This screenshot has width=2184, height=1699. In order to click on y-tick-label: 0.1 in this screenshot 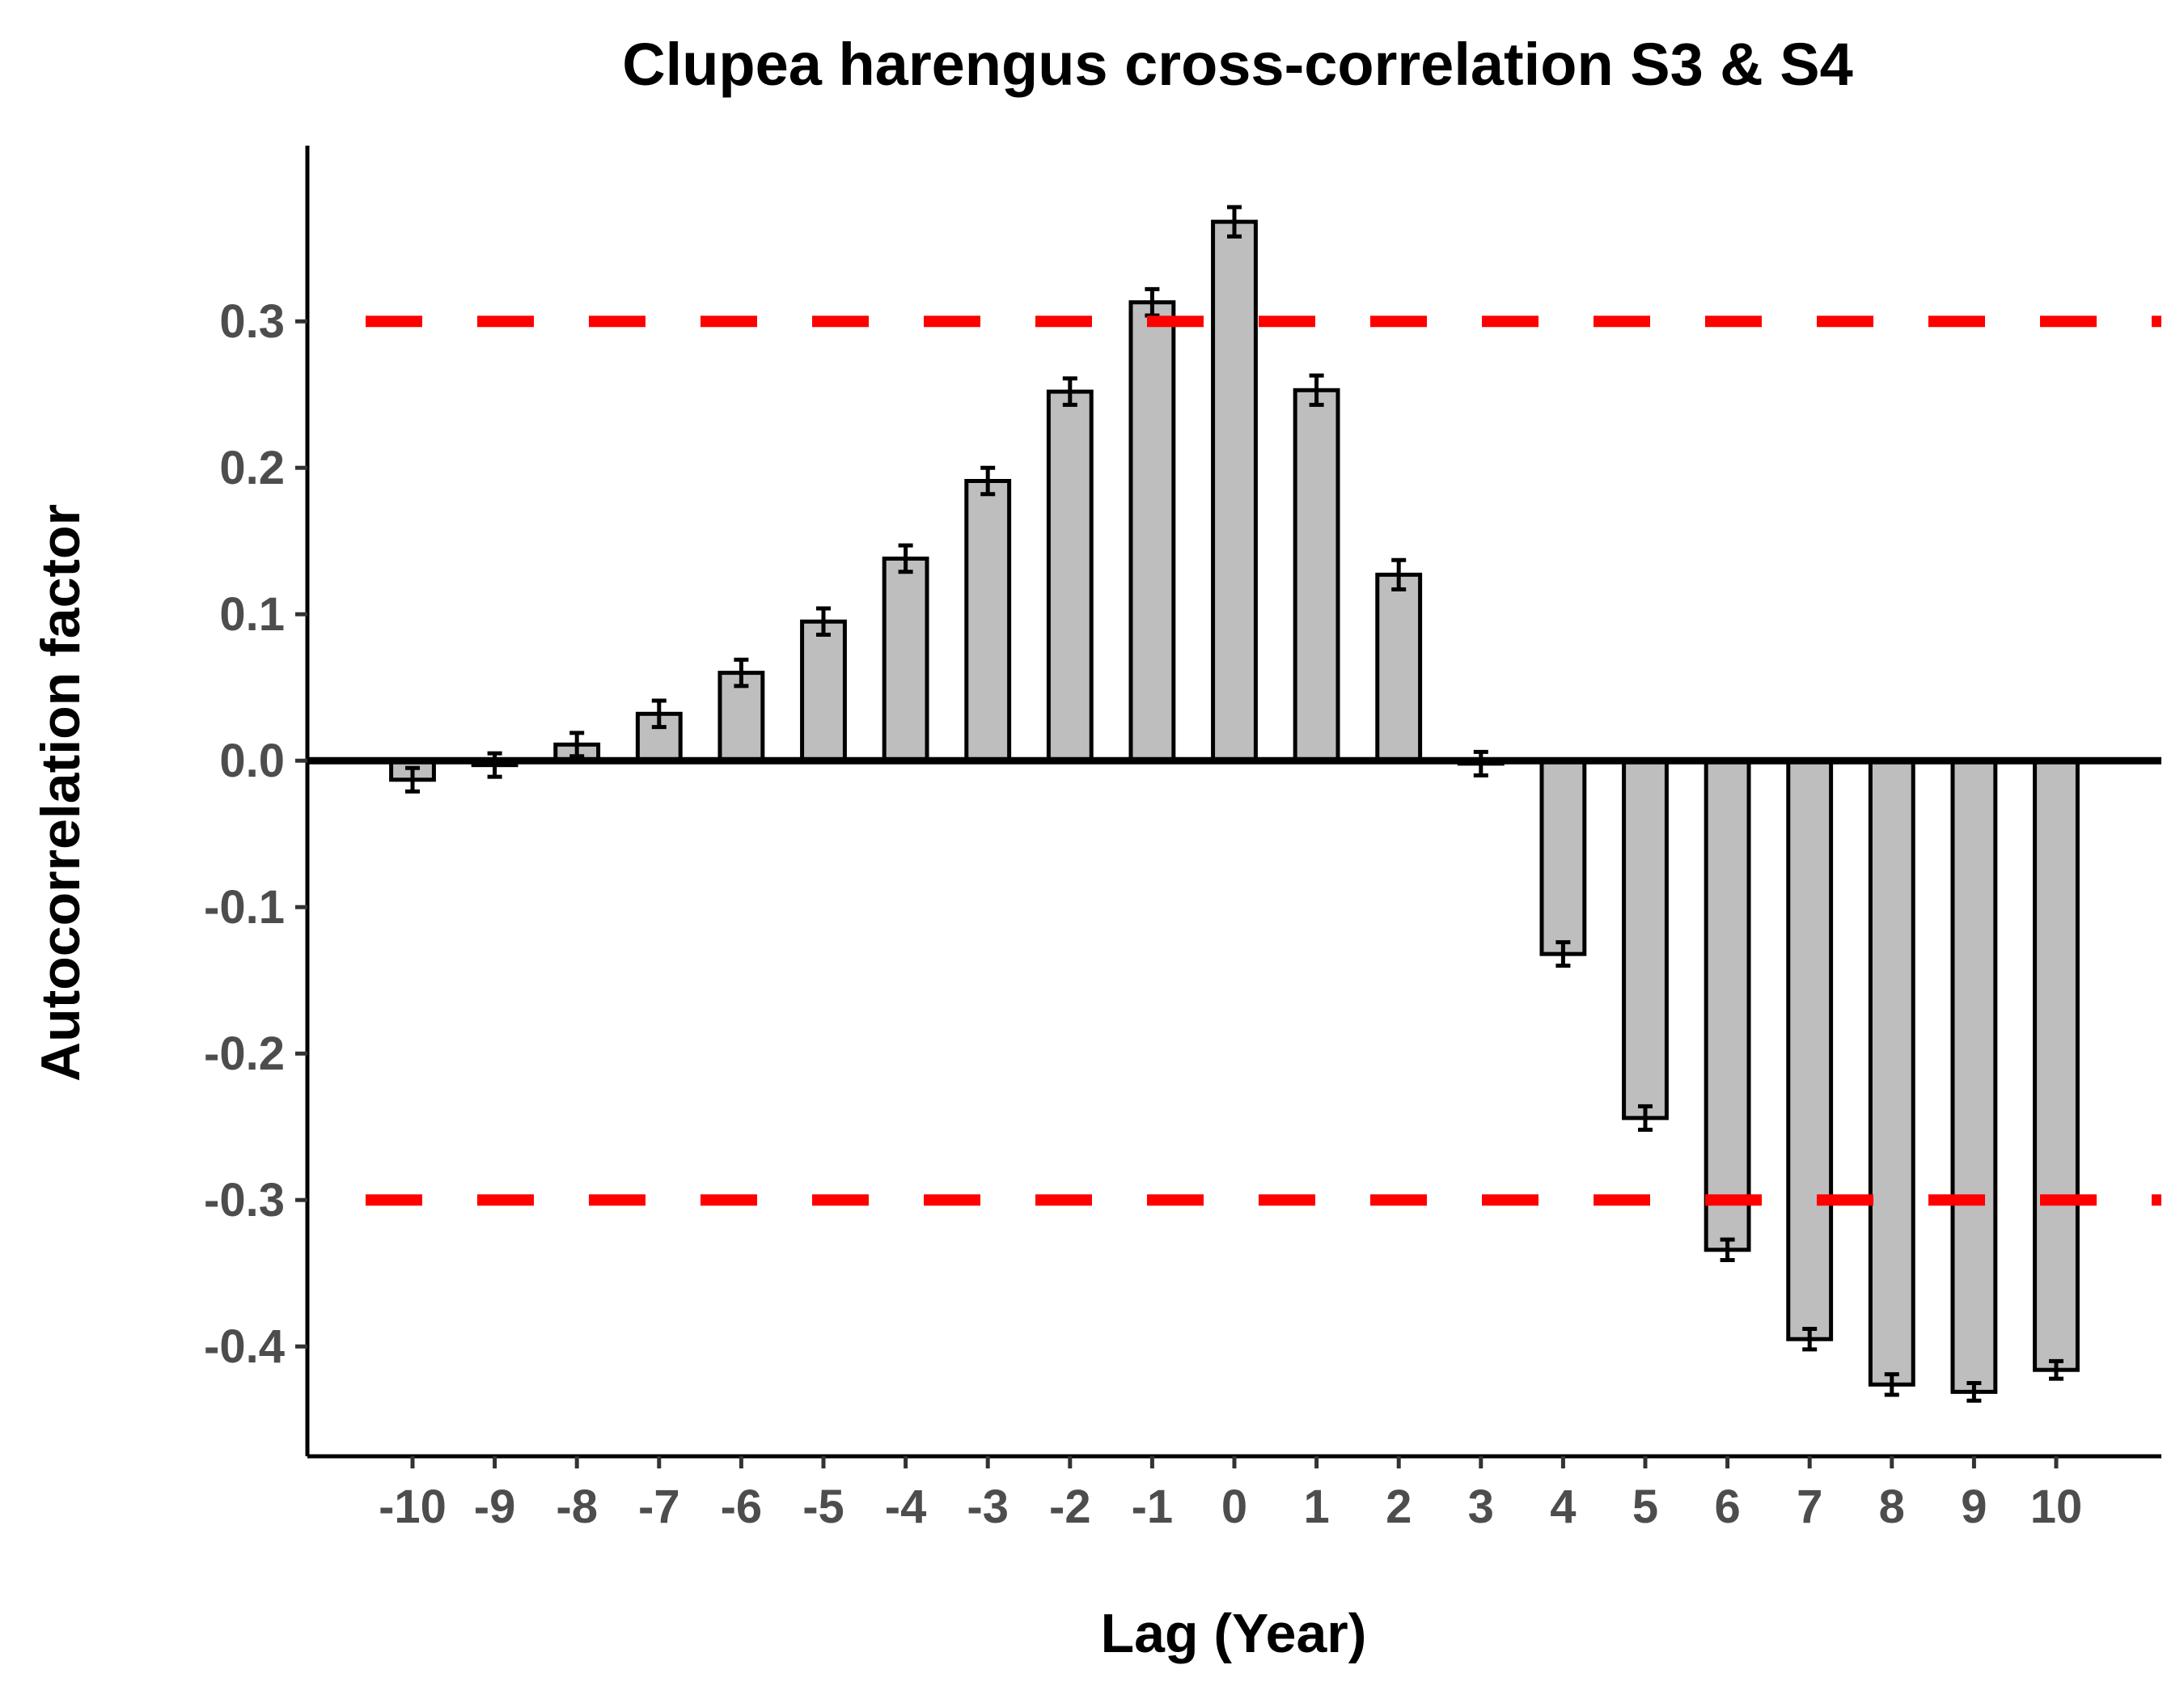, I will do `click(252, 614)`.